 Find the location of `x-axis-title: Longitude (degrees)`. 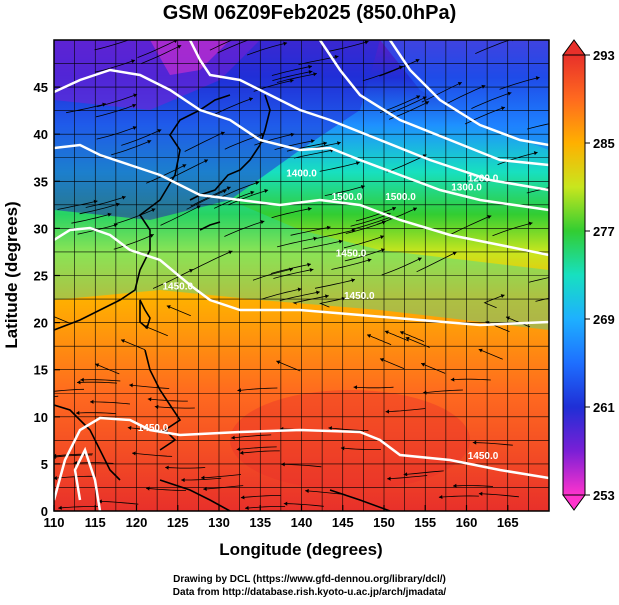

x-axis-title: Longitude (degrees) is located at coordinates (300, 549).